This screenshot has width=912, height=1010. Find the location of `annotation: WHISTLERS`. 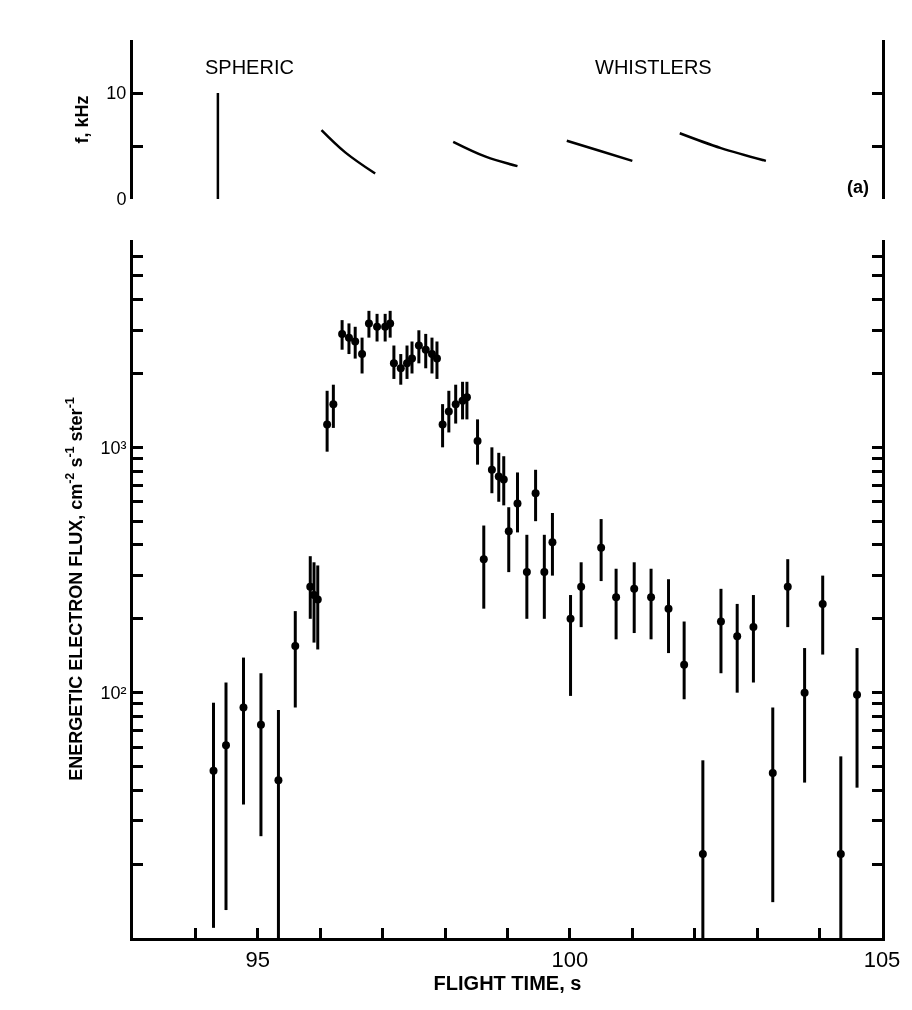

annotation: WHISTLERS is located at coordinates (653, 67).